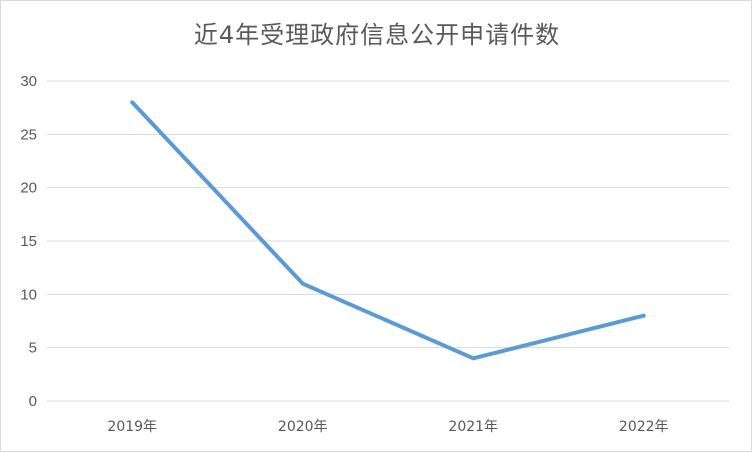 The width and height of the screenshot is (752, 453). What do you see at coordinates (33, 401) in the screenshot?
I see `y-tick-label: 0` at bounding box center [33, 401].